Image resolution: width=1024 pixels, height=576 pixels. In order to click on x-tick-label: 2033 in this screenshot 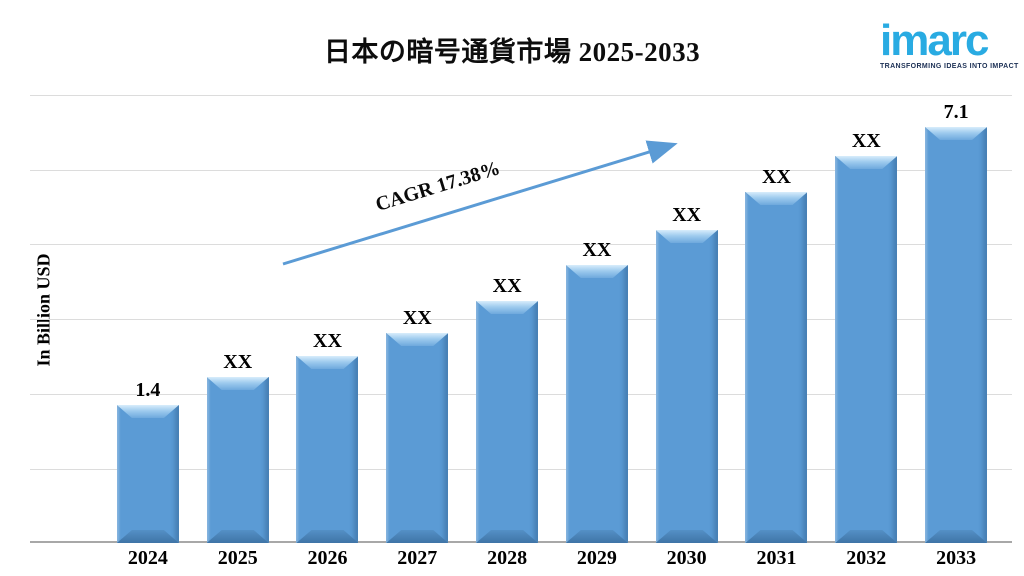, I will do `click(956, 558)`.